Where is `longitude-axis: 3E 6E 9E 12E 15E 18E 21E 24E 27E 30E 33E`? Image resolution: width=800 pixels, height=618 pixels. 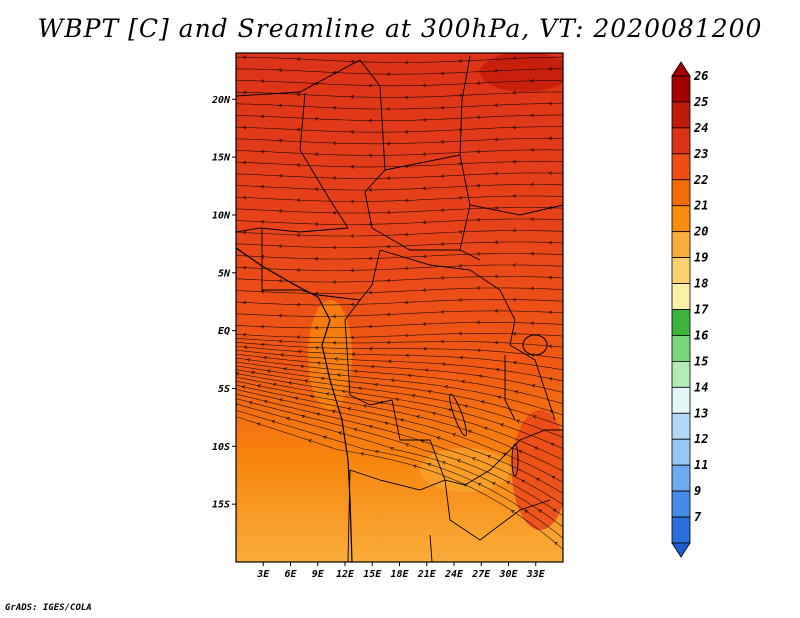
longitude-axis: 3E 6E 9E 12E 15E 18E 21E 24E 27E 30E 33E is located at coordinates (401, 571).